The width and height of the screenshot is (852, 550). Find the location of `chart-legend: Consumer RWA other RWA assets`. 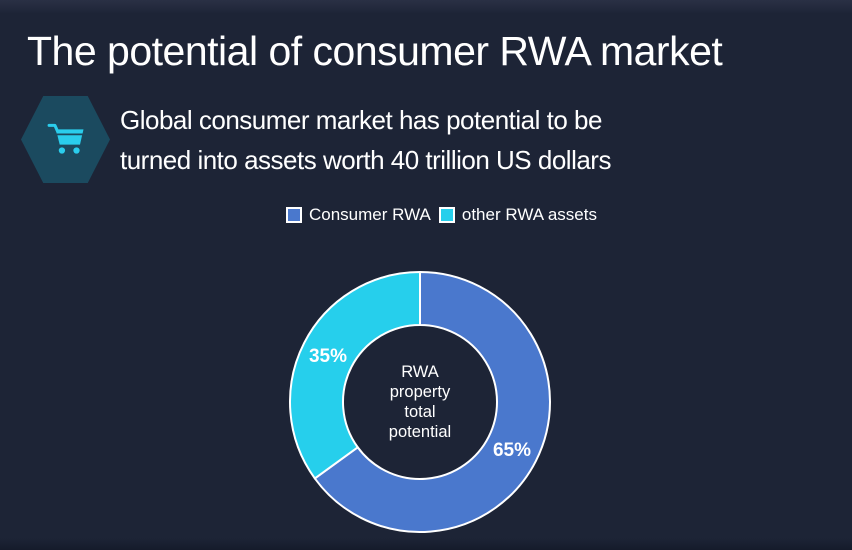

chart-legend: Consumer RWA other RWA assets is located at coordinates (441, 215).